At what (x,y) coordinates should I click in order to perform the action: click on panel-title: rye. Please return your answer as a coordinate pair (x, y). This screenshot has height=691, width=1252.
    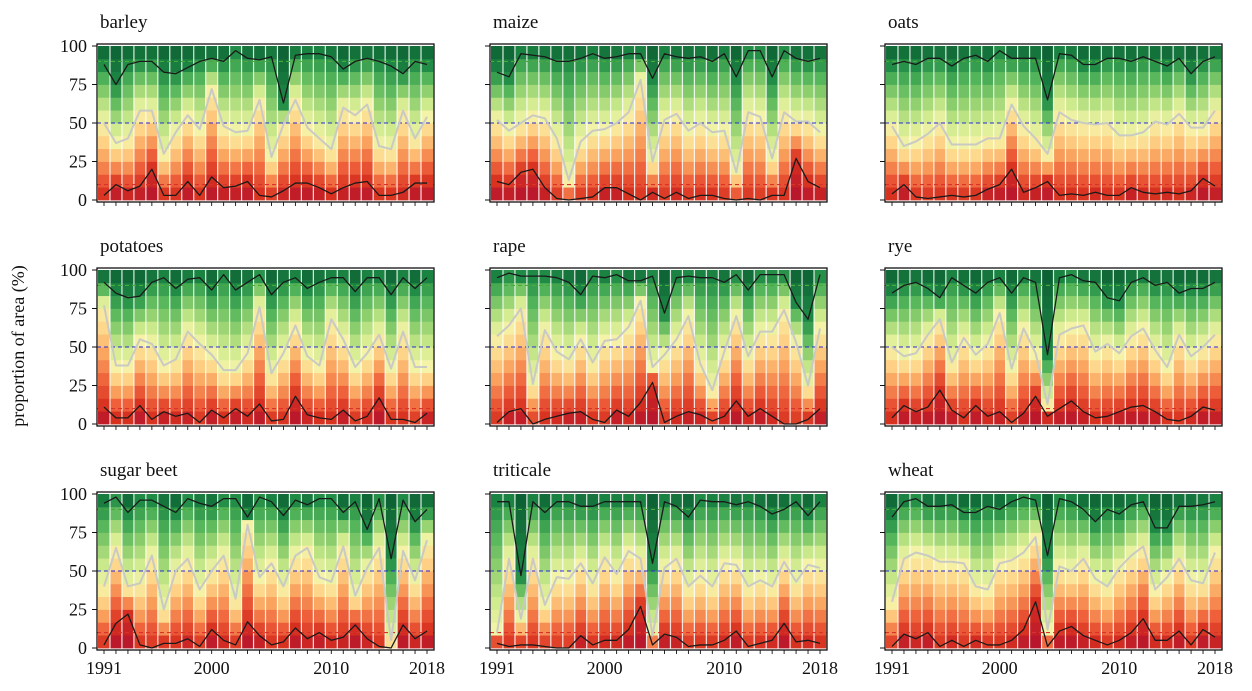
    Looking at the image, I should click on (900, 246).